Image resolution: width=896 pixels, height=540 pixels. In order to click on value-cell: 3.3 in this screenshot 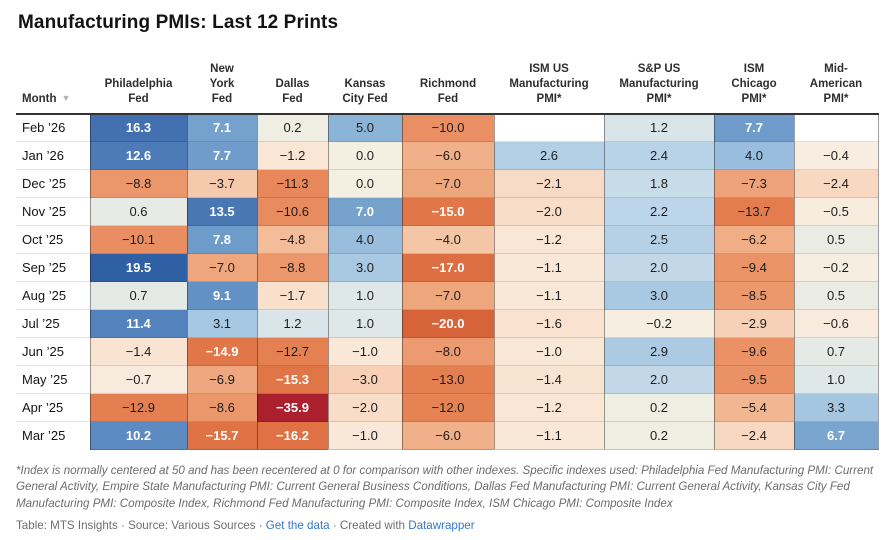, I will do `click(836, 407)`.